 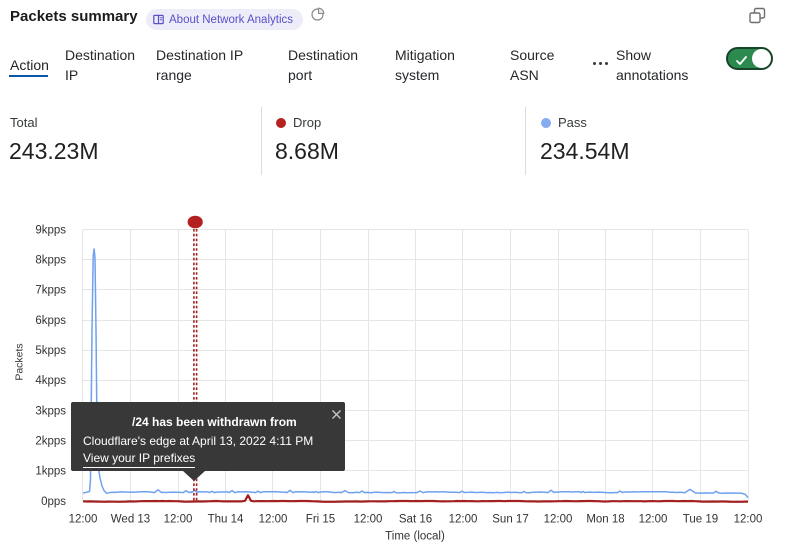 What do you see at coordinates (50, 230) in the screenshot?
I see `svg-text: 9kpps` at bounding box center [50, 230].